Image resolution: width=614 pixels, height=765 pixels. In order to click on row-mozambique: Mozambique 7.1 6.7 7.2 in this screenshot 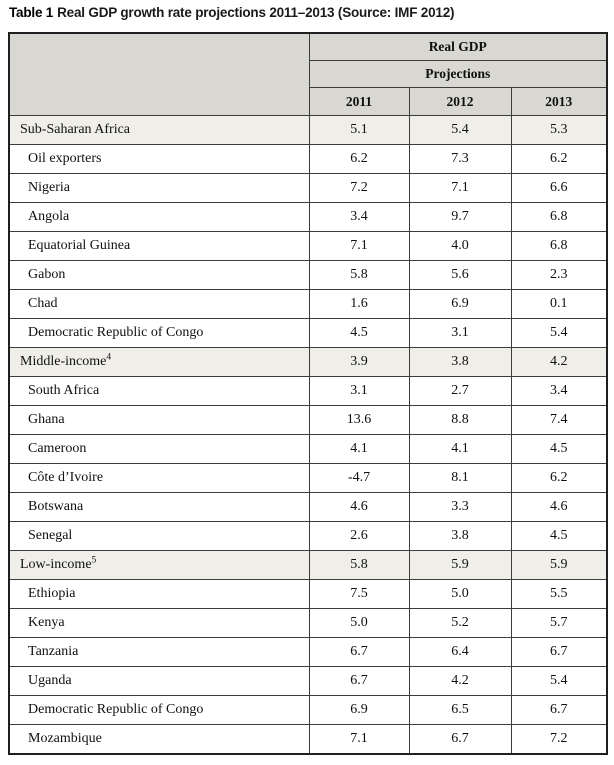, I will do `click(308, 739)`.